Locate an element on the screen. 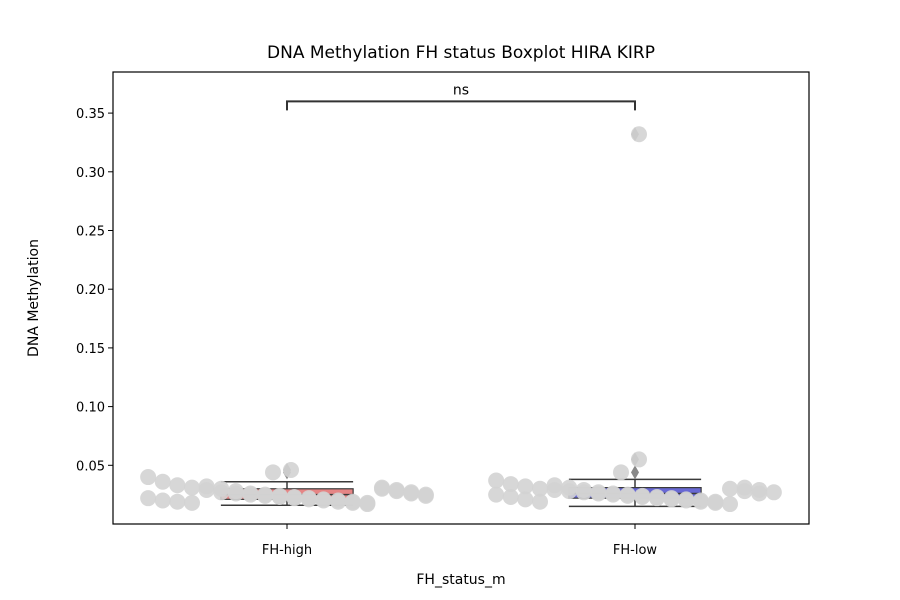 The image size is (900, 600). x-axis: FH-high FH-low is located at coordinates (460, 541).